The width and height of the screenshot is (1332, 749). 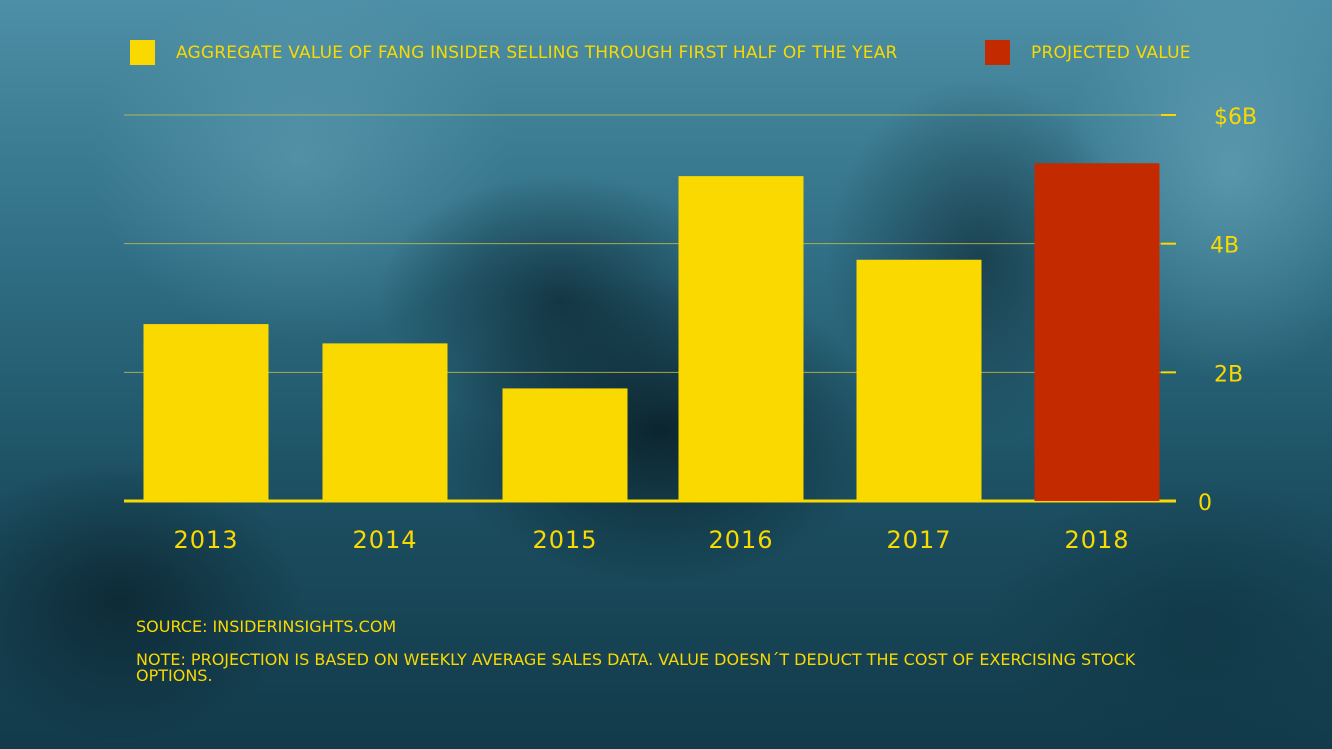 I want to click on x-tick-label-2013: 2013, so click(x=205, y=540).